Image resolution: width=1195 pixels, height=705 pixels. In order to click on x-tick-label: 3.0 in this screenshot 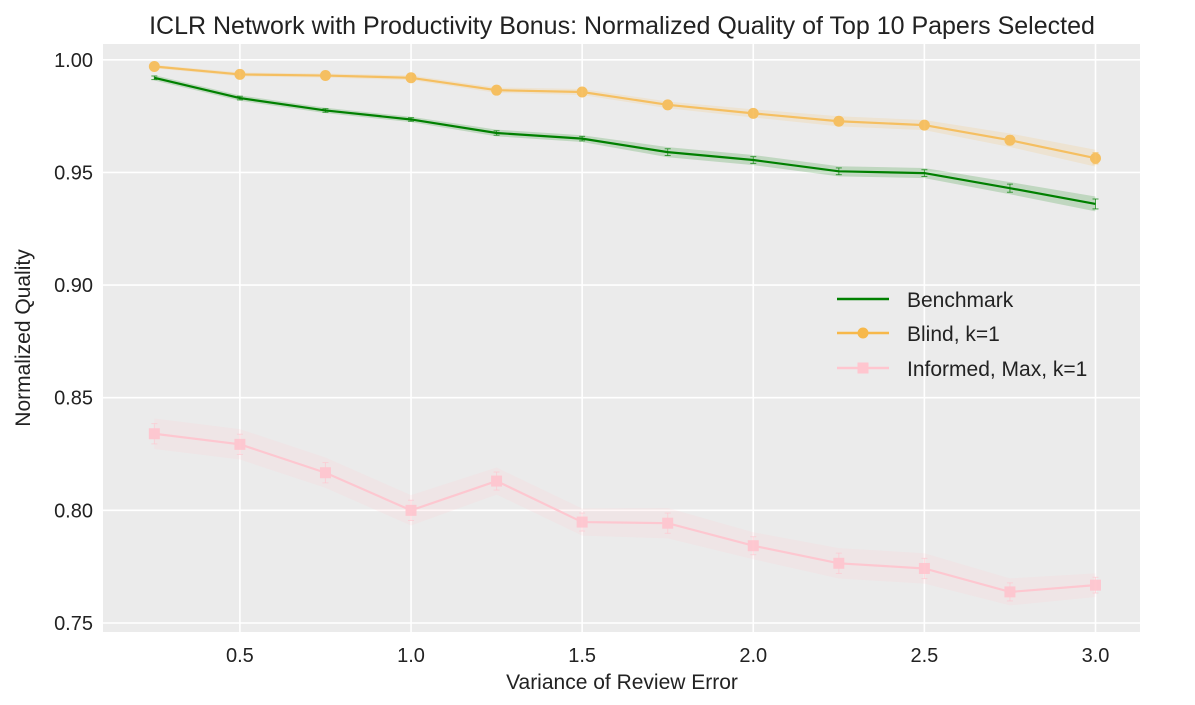, I will do `click(1096, 656)`.